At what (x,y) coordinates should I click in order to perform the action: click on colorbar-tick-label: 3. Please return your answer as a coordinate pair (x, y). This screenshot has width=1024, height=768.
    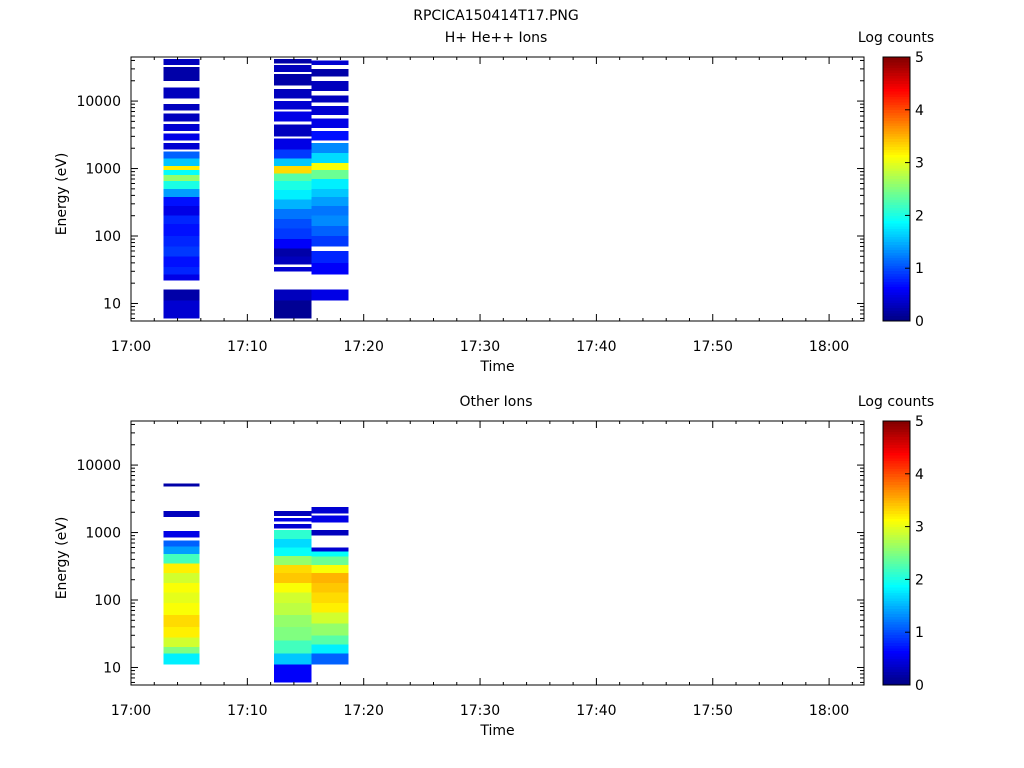
    Looking at the image, I should click on (919, 164).